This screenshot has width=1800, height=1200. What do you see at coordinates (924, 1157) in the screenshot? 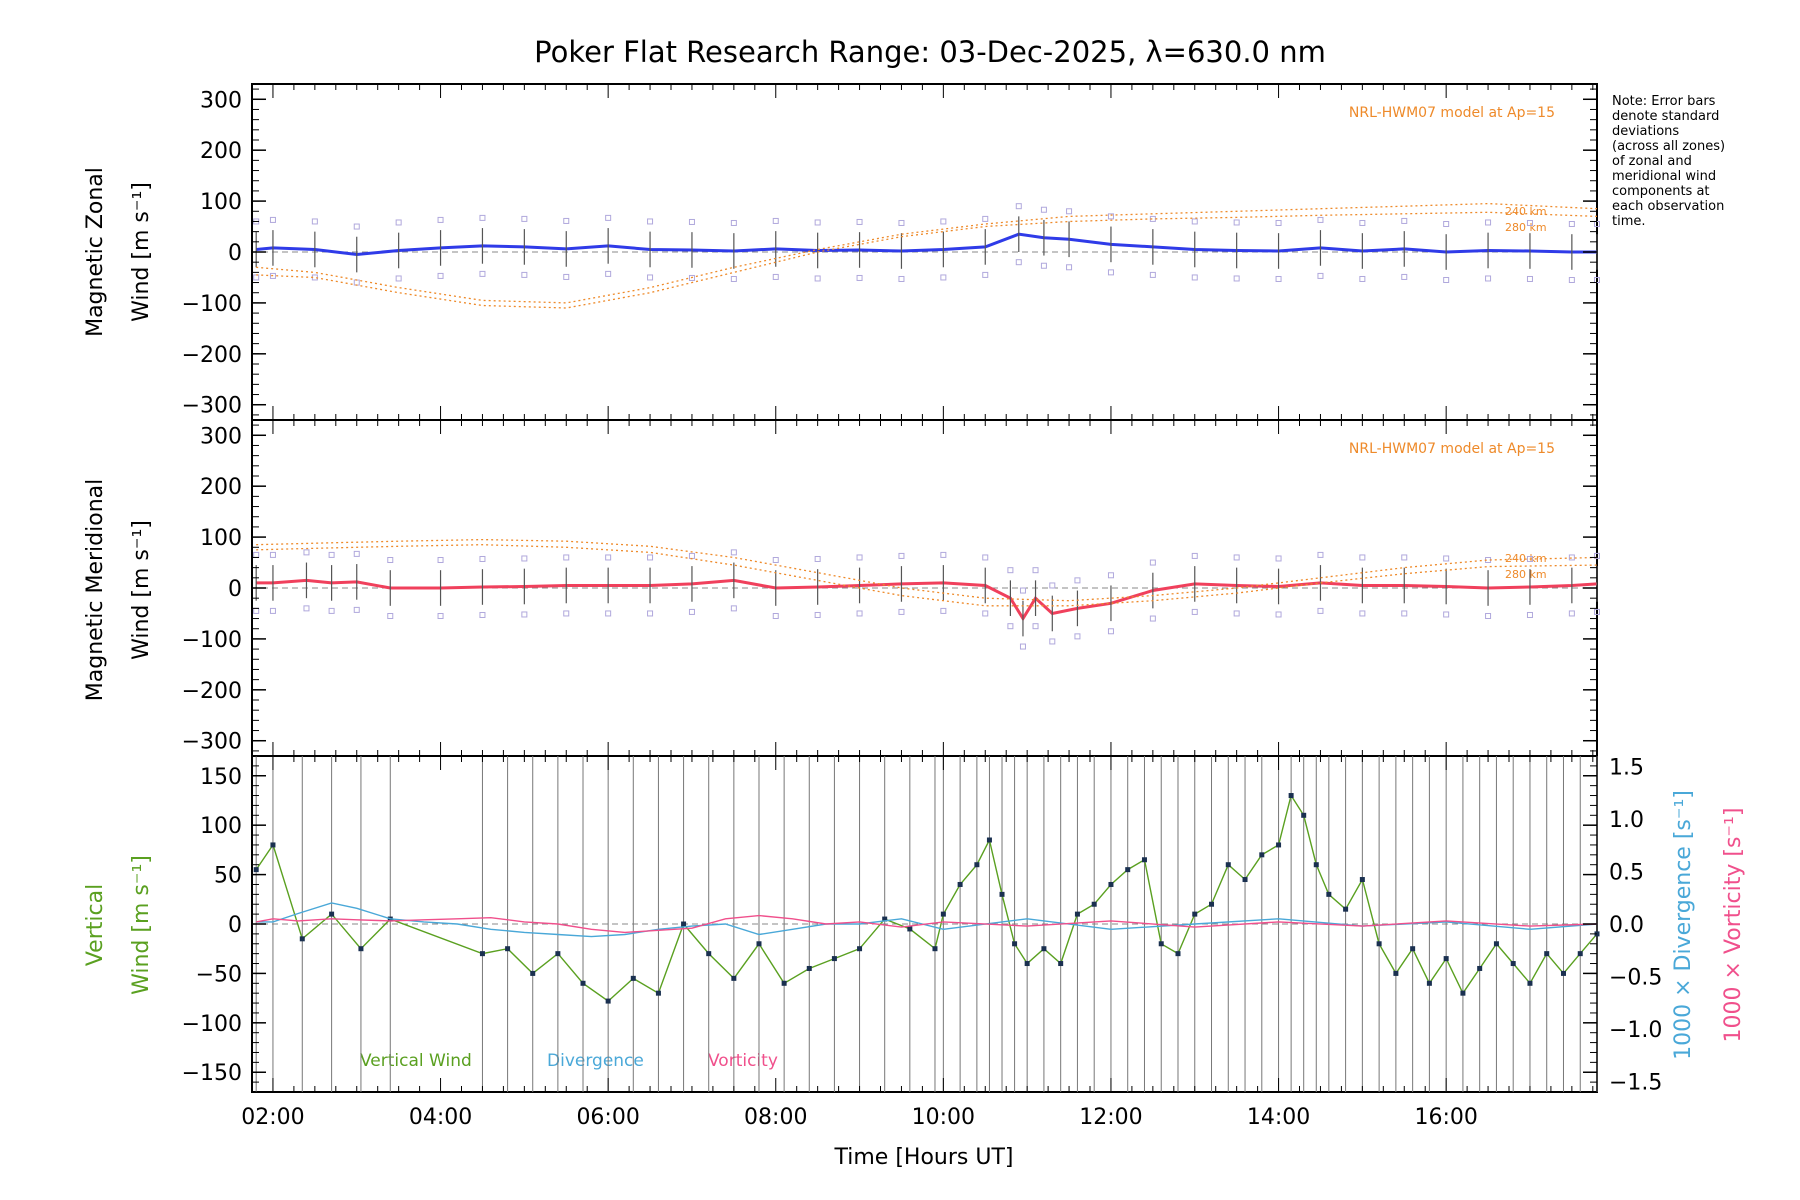
I see `x-axis-label: Time [Hours UT]` at bounding box center [924, 1157].